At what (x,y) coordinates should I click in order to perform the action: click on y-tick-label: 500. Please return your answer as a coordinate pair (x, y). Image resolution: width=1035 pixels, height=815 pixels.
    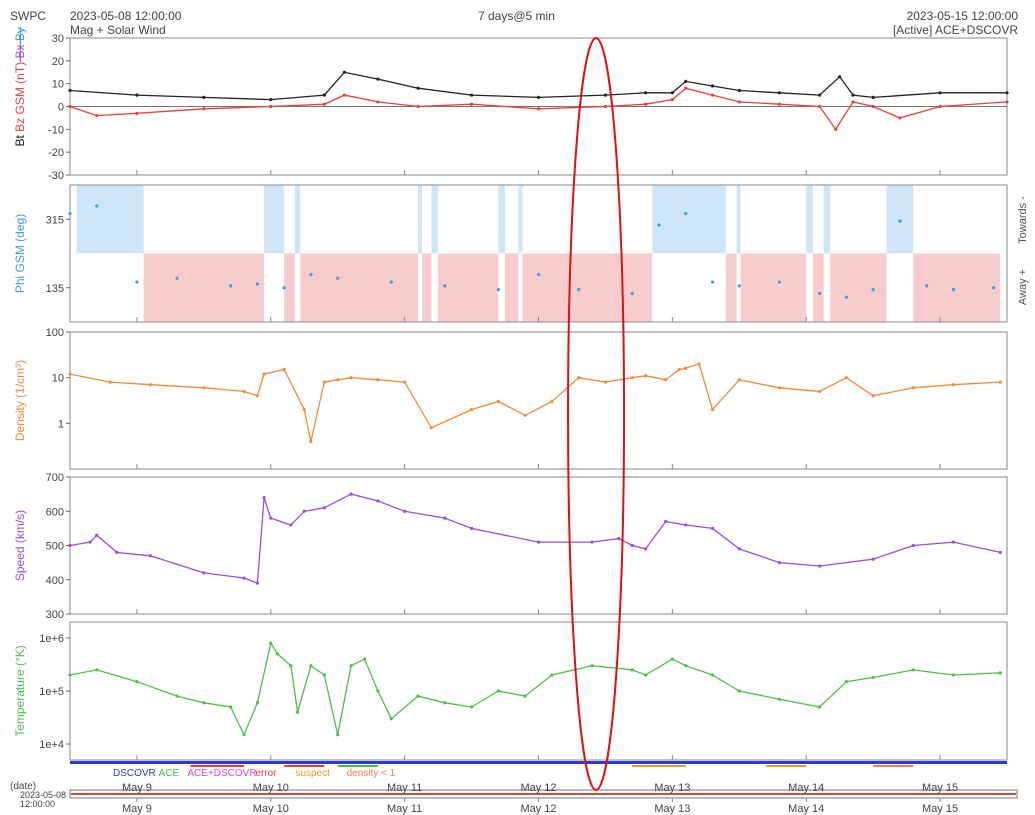
    Looking at the image, I should click on (55, 547).